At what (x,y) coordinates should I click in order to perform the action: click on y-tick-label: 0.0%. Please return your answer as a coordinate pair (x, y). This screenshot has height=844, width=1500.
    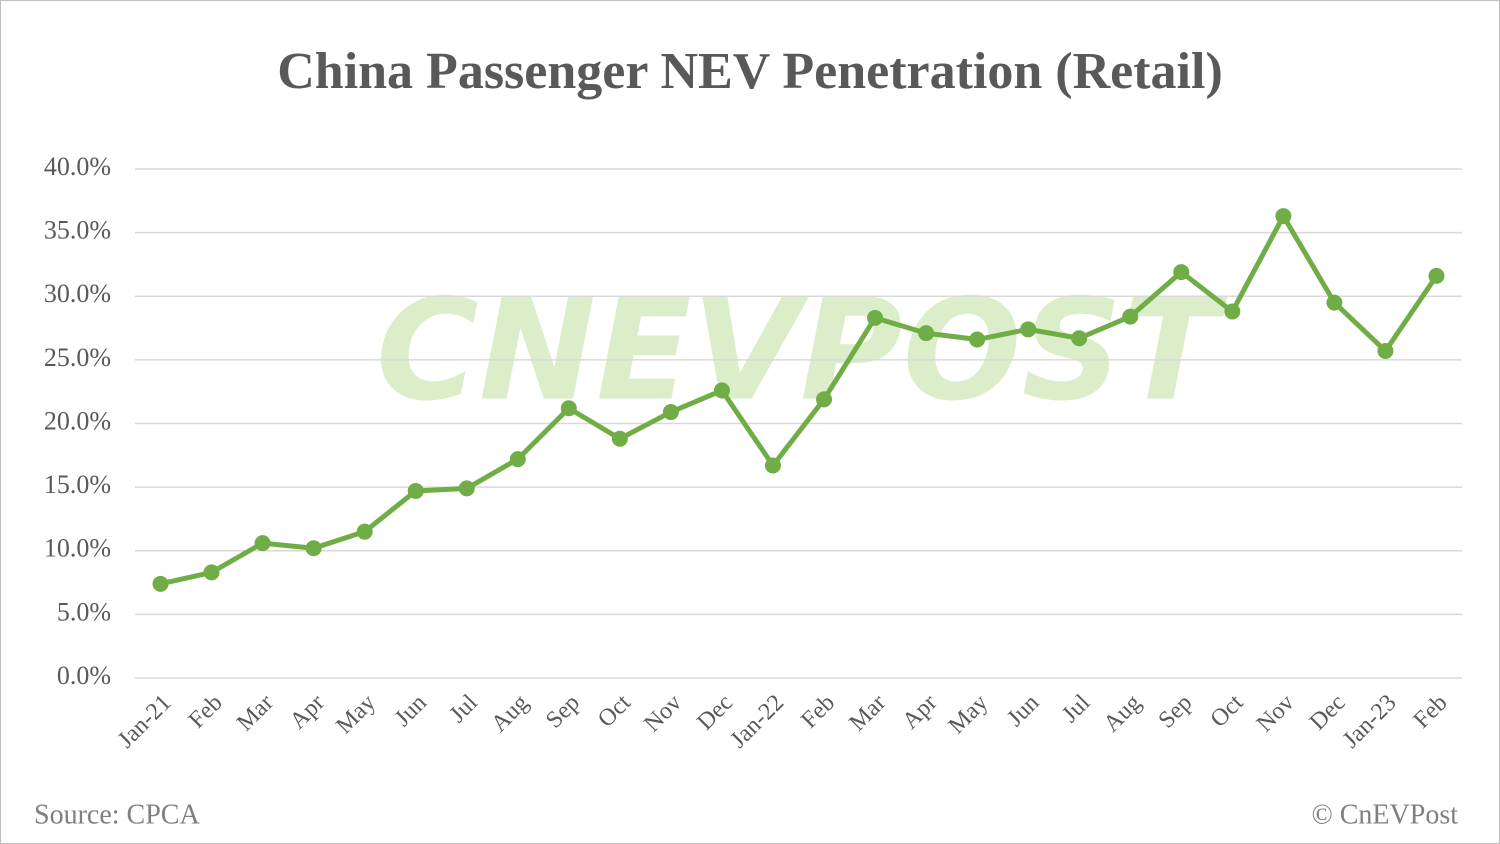
    Looking at the image, I should click on (84, 675).